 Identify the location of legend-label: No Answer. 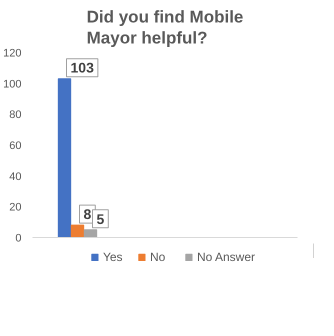
(226, 257).